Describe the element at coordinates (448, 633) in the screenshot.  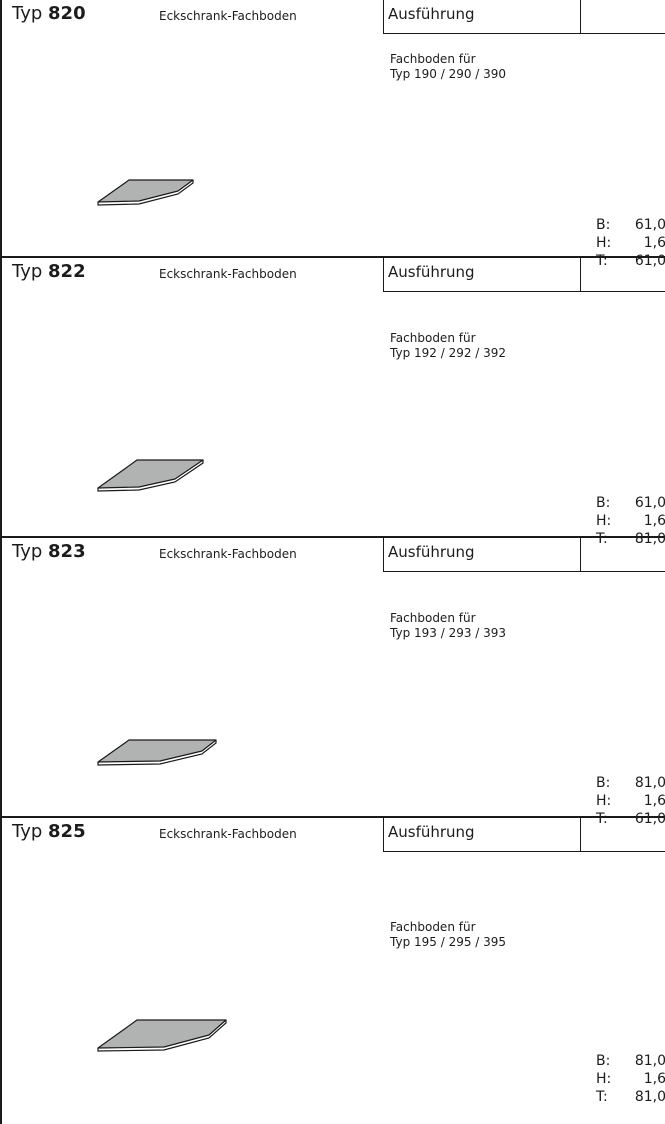
I see `description-line: Typ 193 / 293 / 393` at that location.